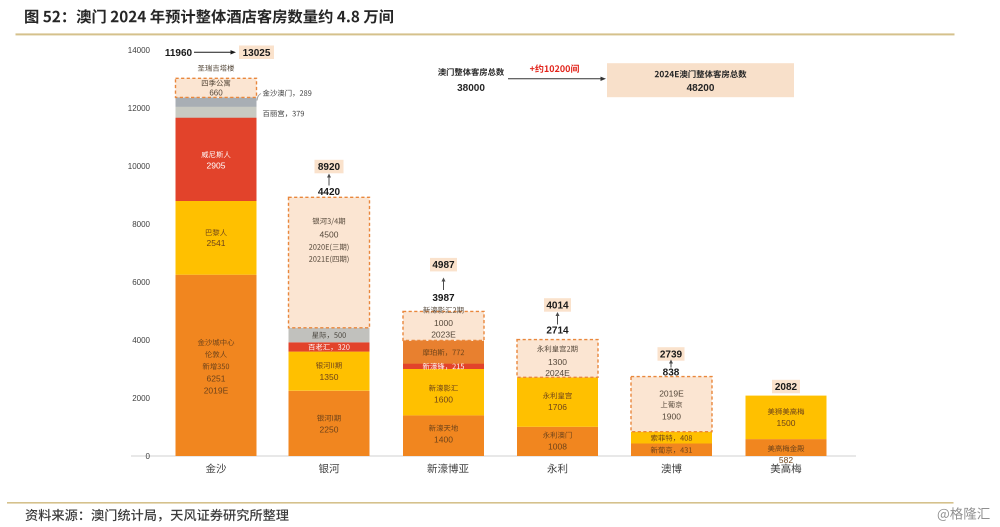  Describe the element at coordinates (786, 423) in the screenshot. I see `svg-text: 1500` at that location.